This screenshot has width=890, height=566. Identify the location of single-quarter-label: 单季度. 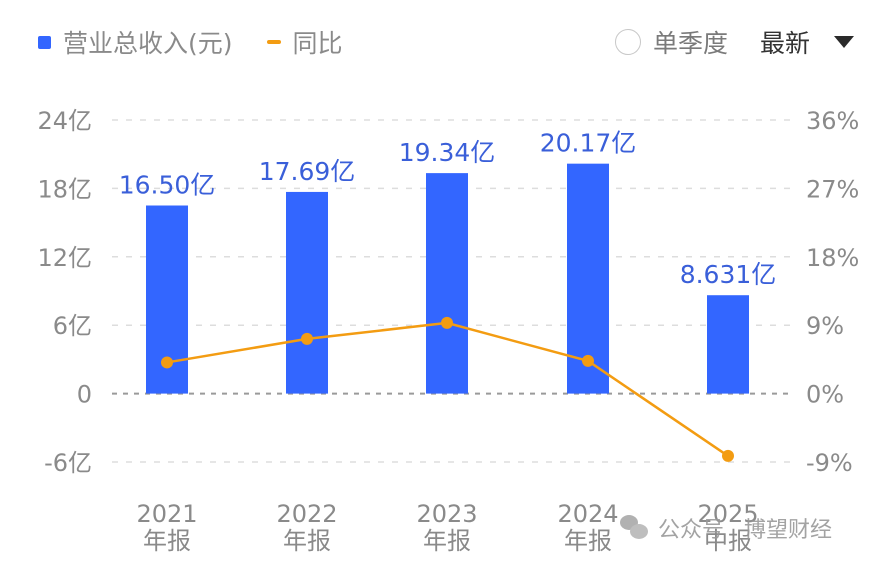
(690, 43).